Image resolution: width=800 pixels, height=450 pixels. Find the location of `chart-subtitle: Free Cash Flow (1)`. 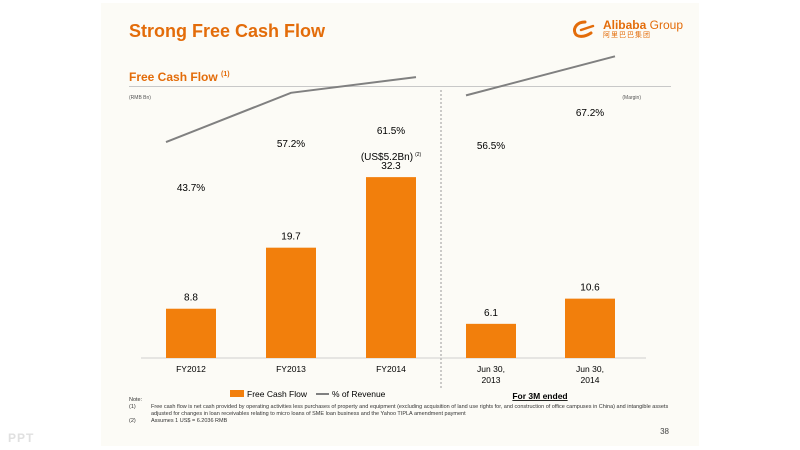

chart-subtitle: Free Cash Flow (1) is located at coordinates (179, 77).